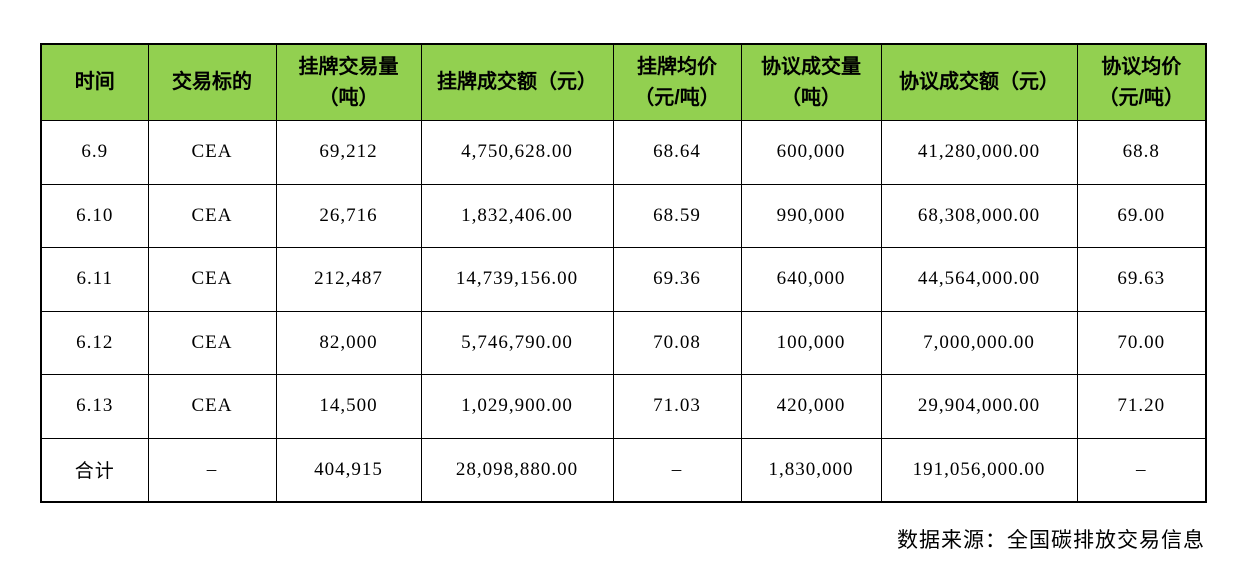  I want to click on cell-agreement-avg-price: 70.00, so click(1141, 342).